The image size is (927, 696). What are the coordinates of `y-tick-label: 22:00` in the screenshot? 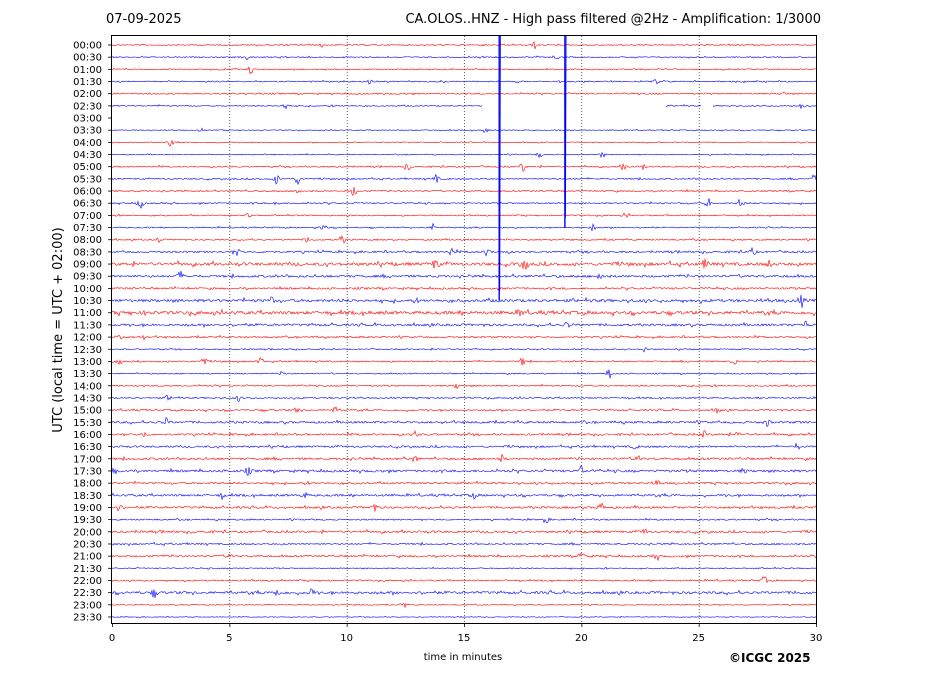 It's located at (87, 581).